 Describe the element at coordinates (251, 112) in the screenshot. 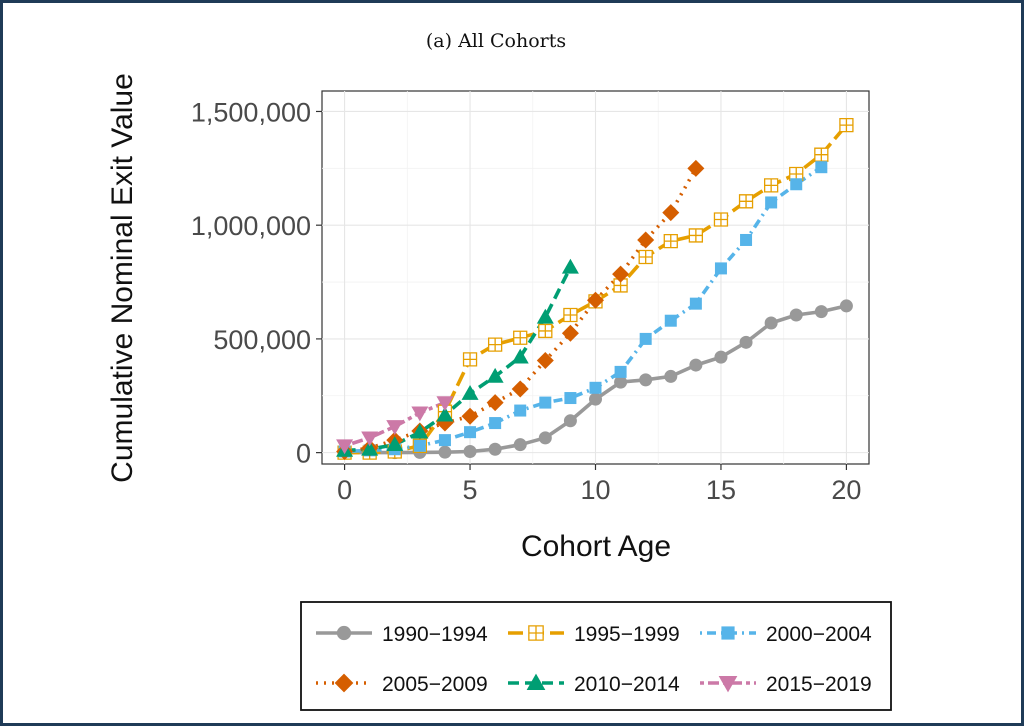

I see `y-tick-label: 1,500,000` at that location.